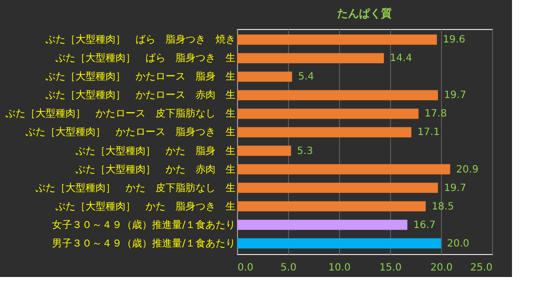  I want to click on data-label: 20.9, so click(467, 170).